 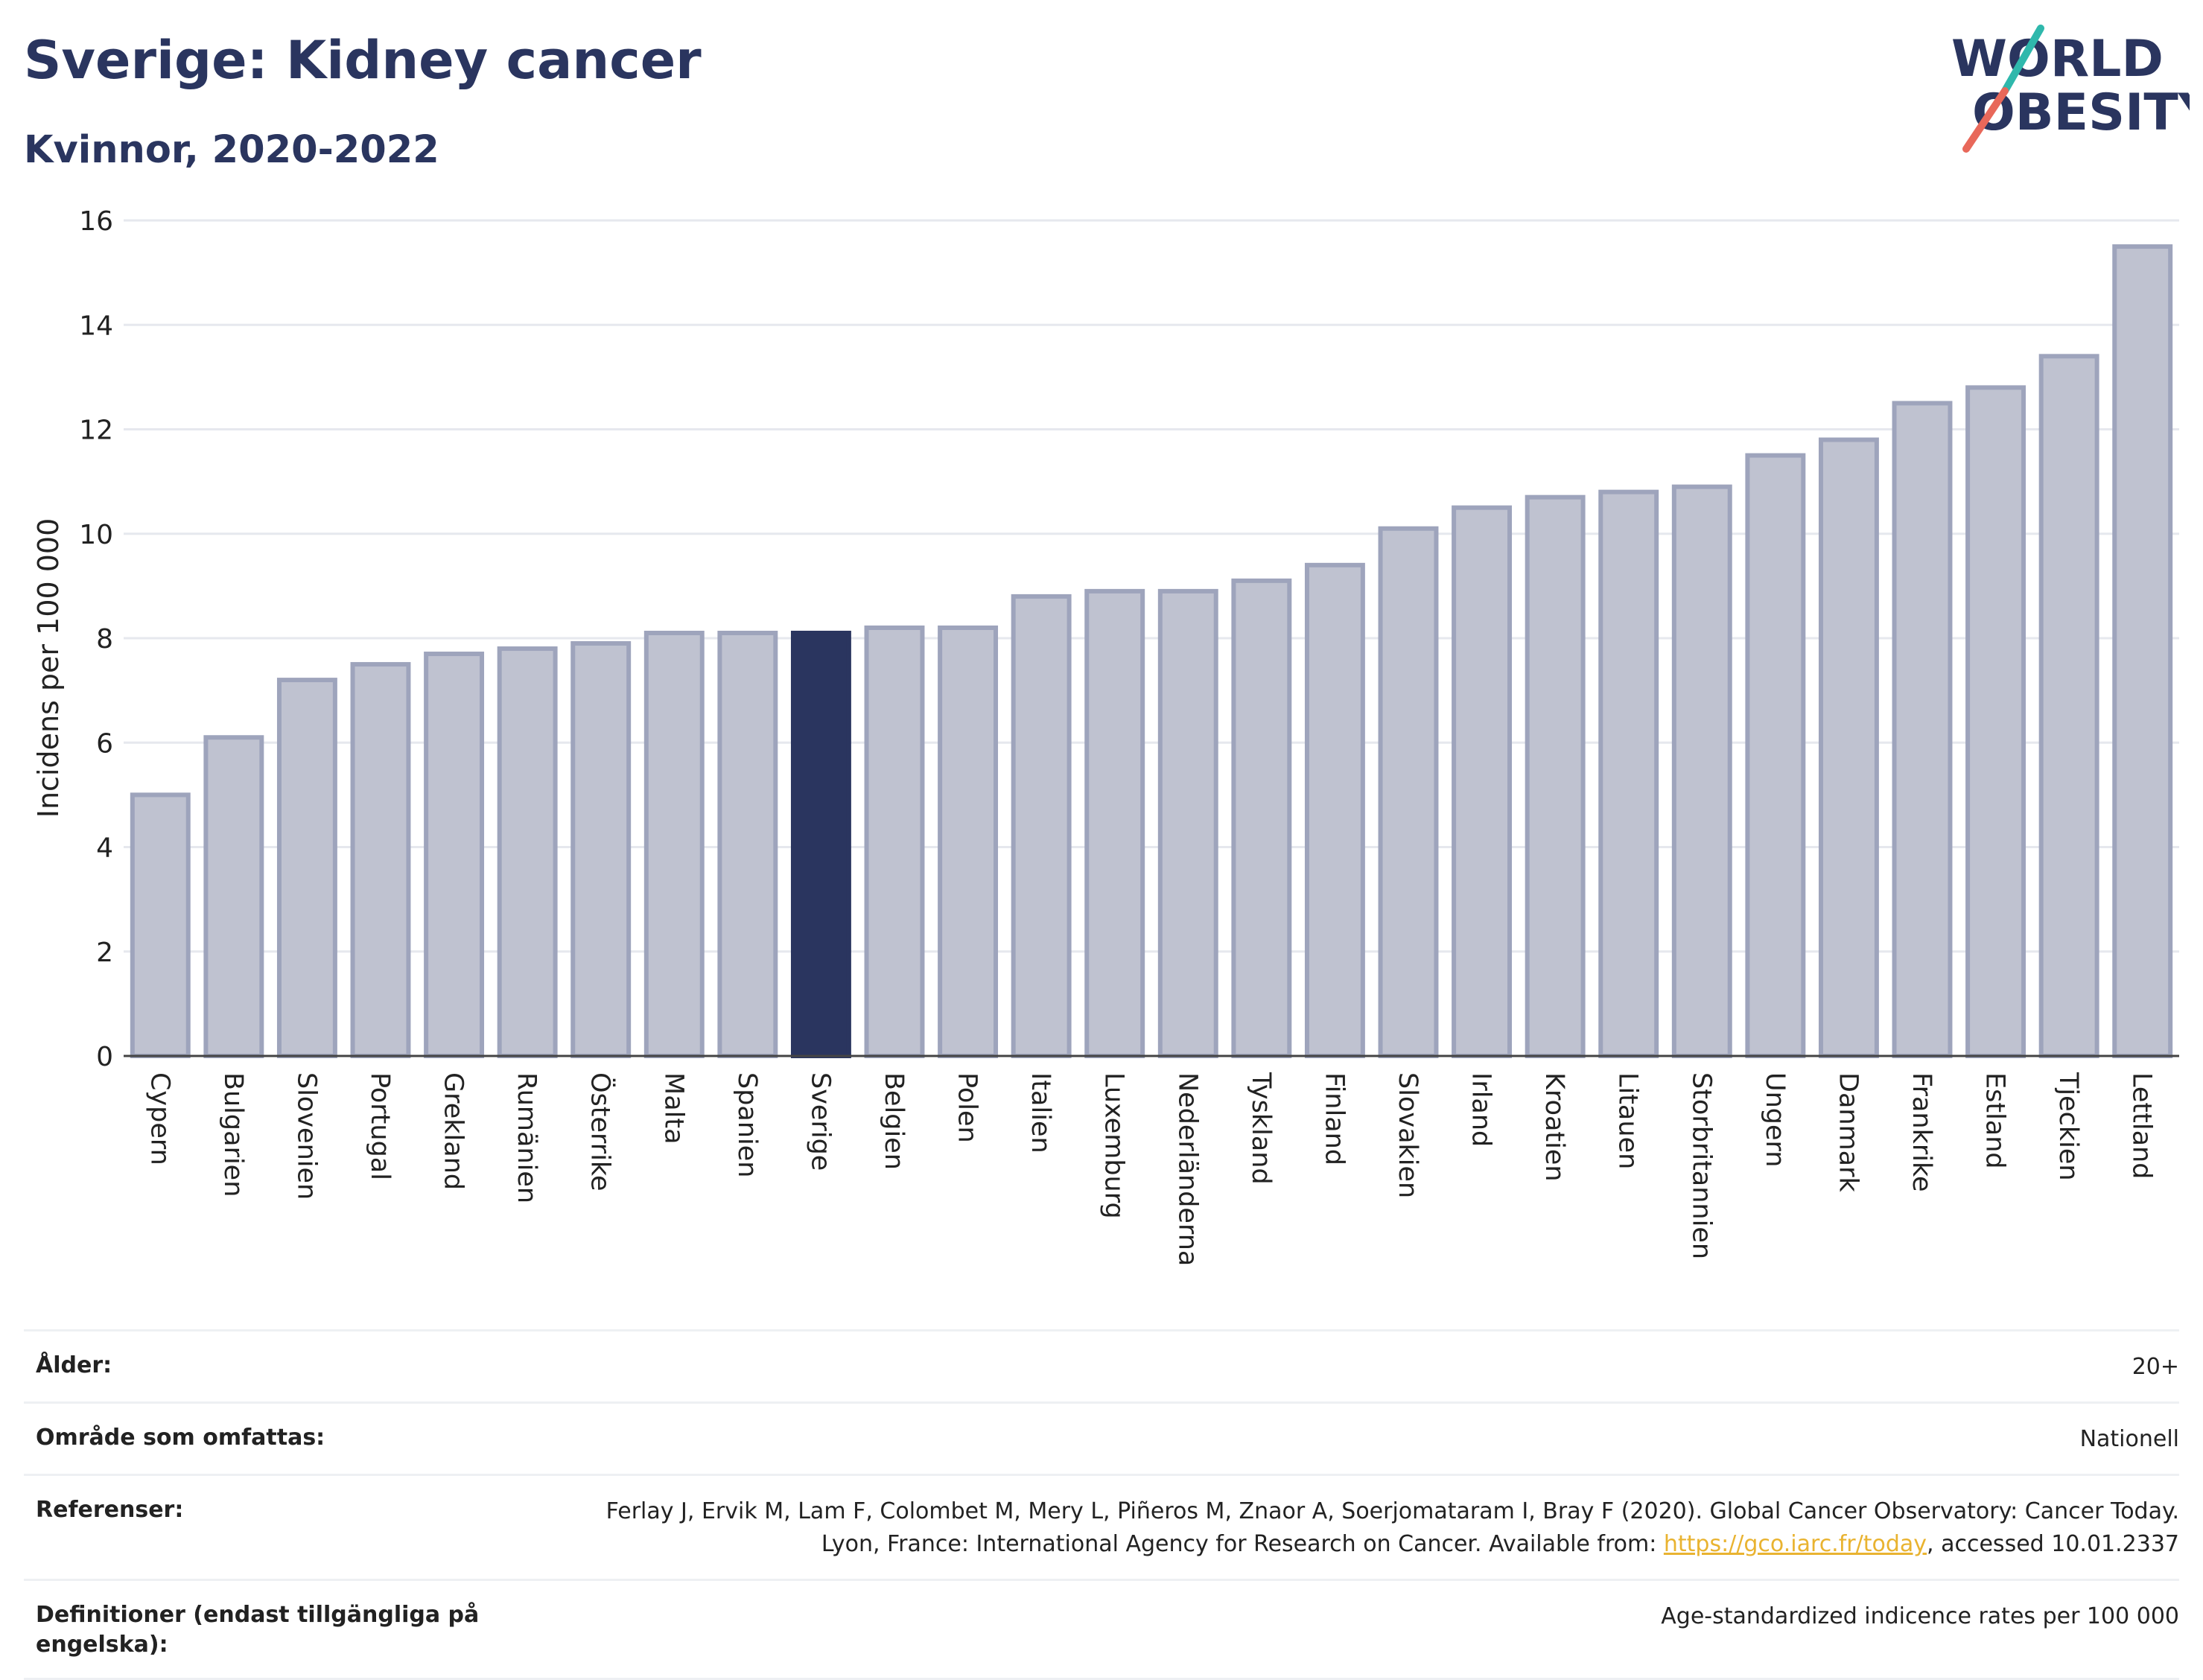 What do you see at coordinates (1995, 1120) in the screenshot?
I see `x-tick-label: Estland` at bounding box center [1995, 1120].